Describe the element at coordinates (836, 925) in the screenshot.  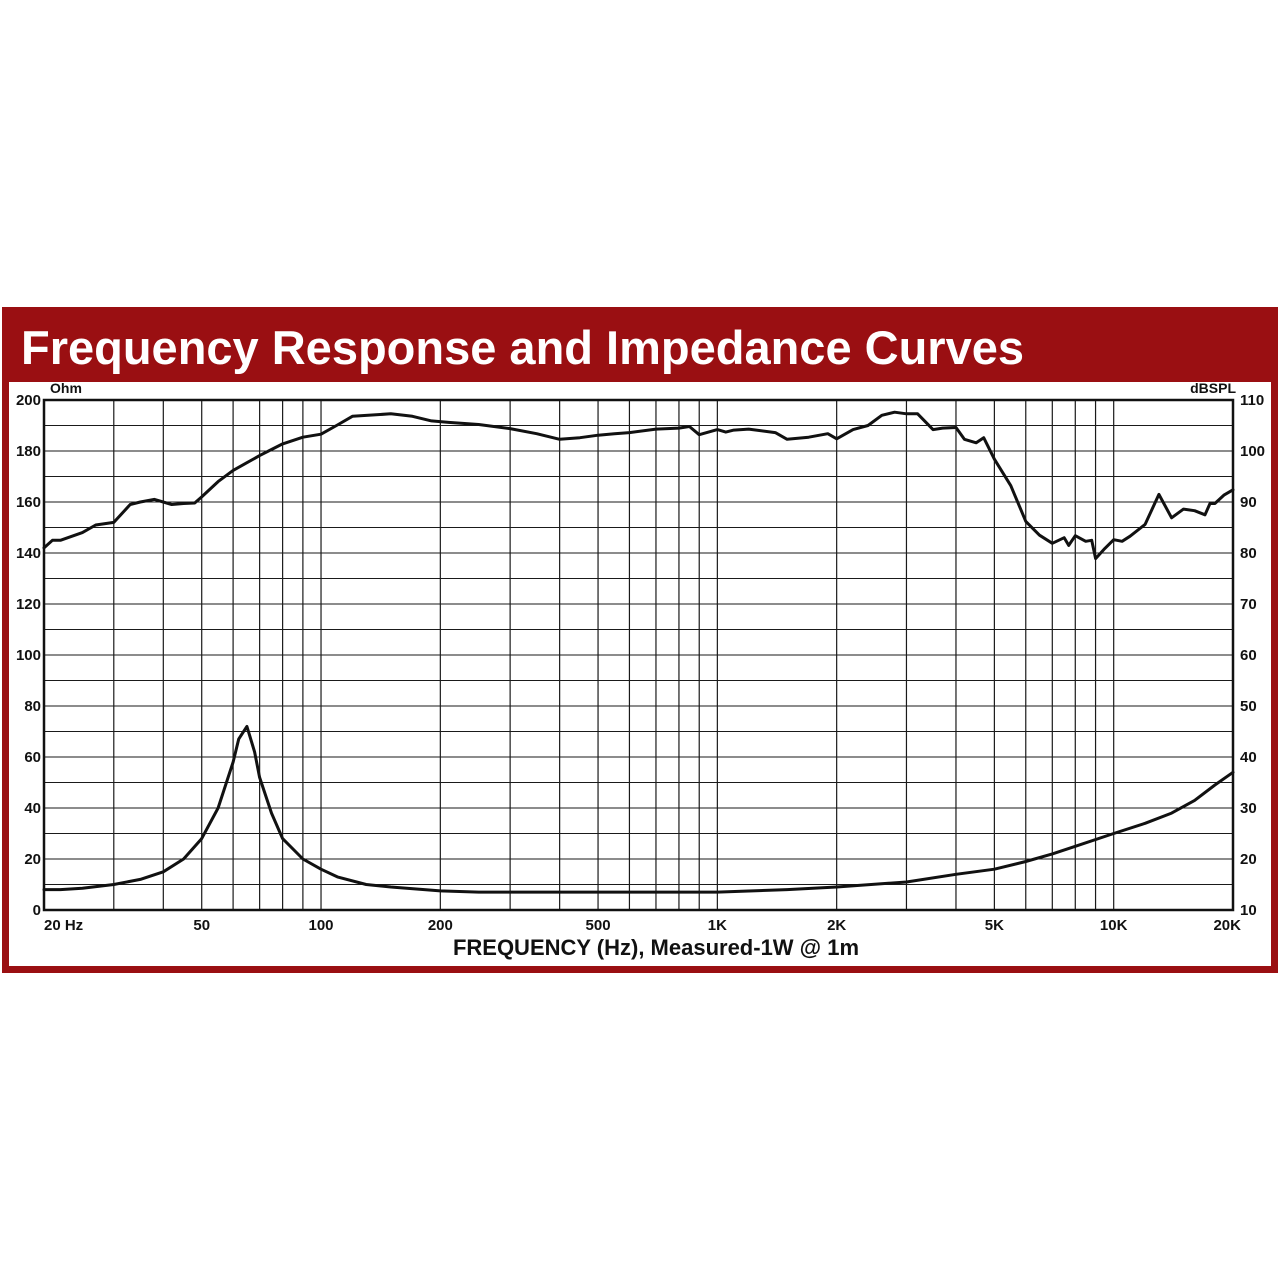
I see `x-tick-label: 2K` at that location.